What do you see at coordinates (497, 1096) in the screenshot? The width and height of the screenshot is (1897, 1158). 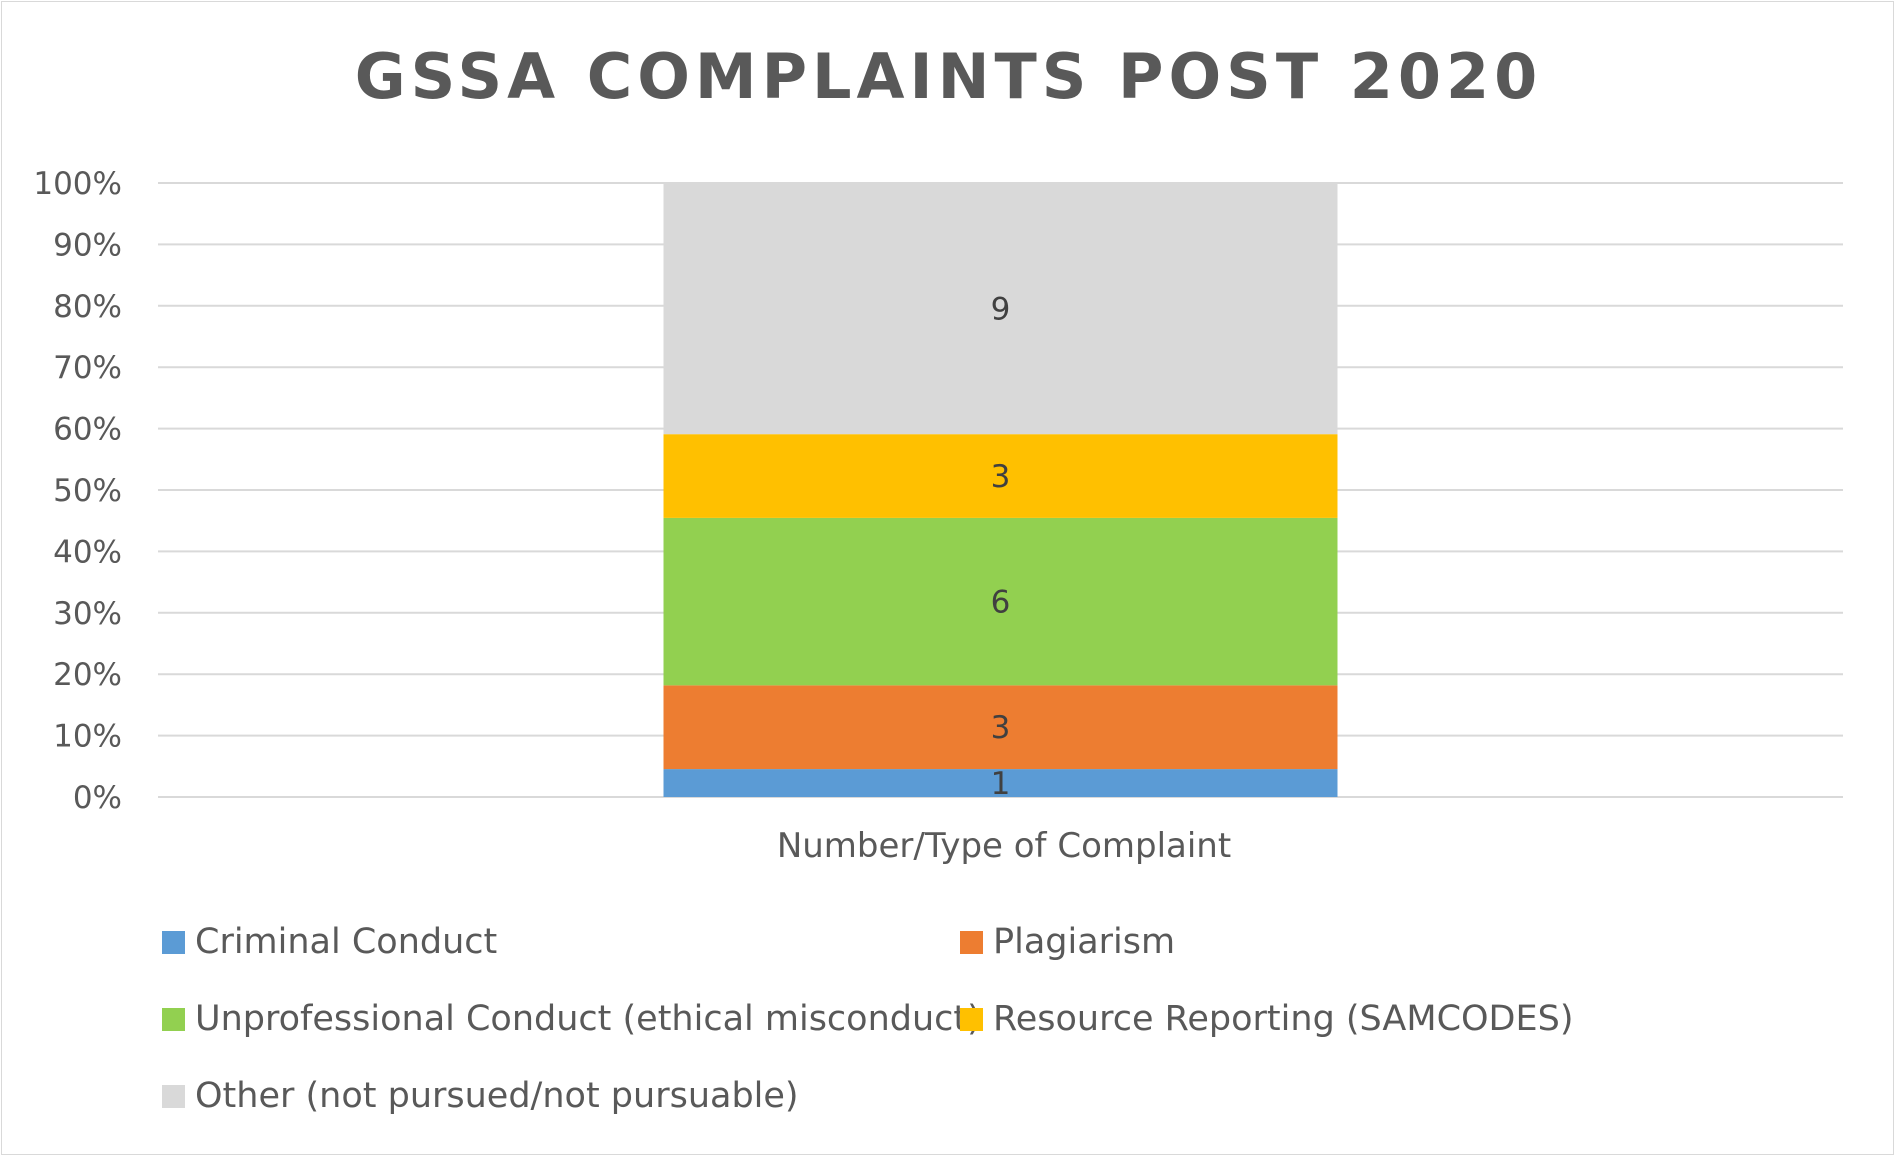 I see `legend-label: Other (not pursued/not pursuable)` at bounding box center [497, 1096].